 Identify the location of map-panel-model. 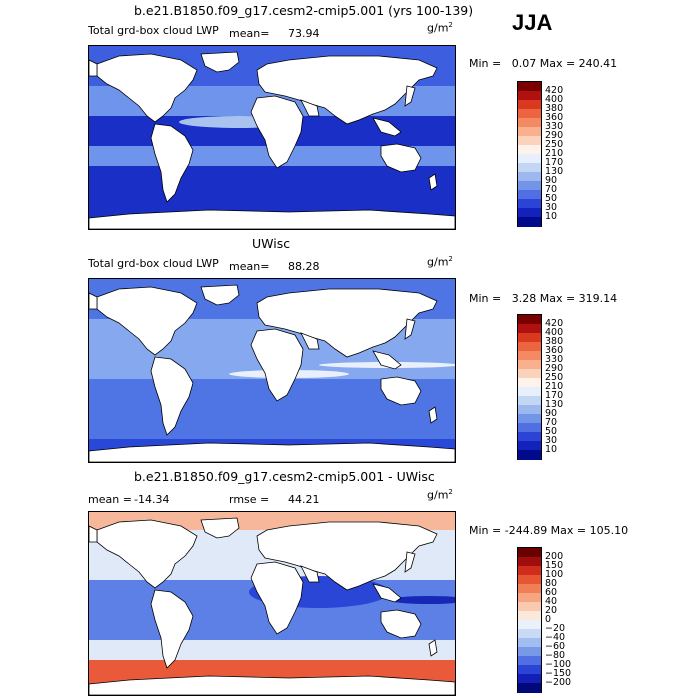
(272, 137).